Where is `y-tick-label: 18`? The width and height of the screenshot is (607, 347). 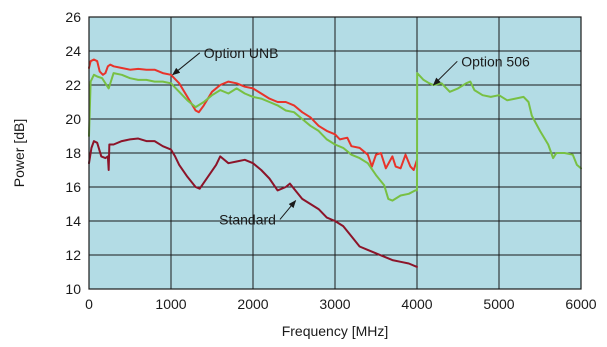
y-tick-label: 18 is located at coordinates (73, 153).